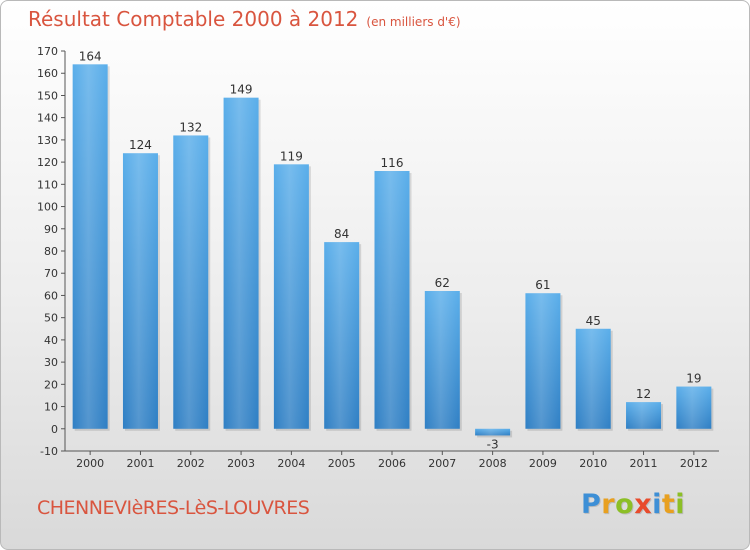 The height and width of the screenshot is (550, 750). Describe the element at coordinates (47, 184) in the screenshot. I see `y-tick-label: 110` at that location.